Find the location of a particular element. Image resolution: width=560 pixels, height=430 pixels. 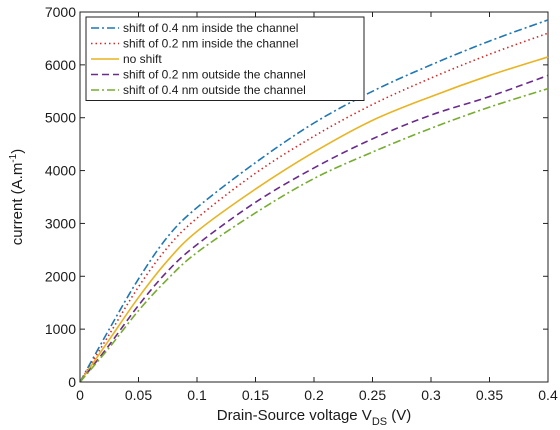

legend-entry-1: shift of 0.4 nm inside the channel is located at coordinates (210, 28).